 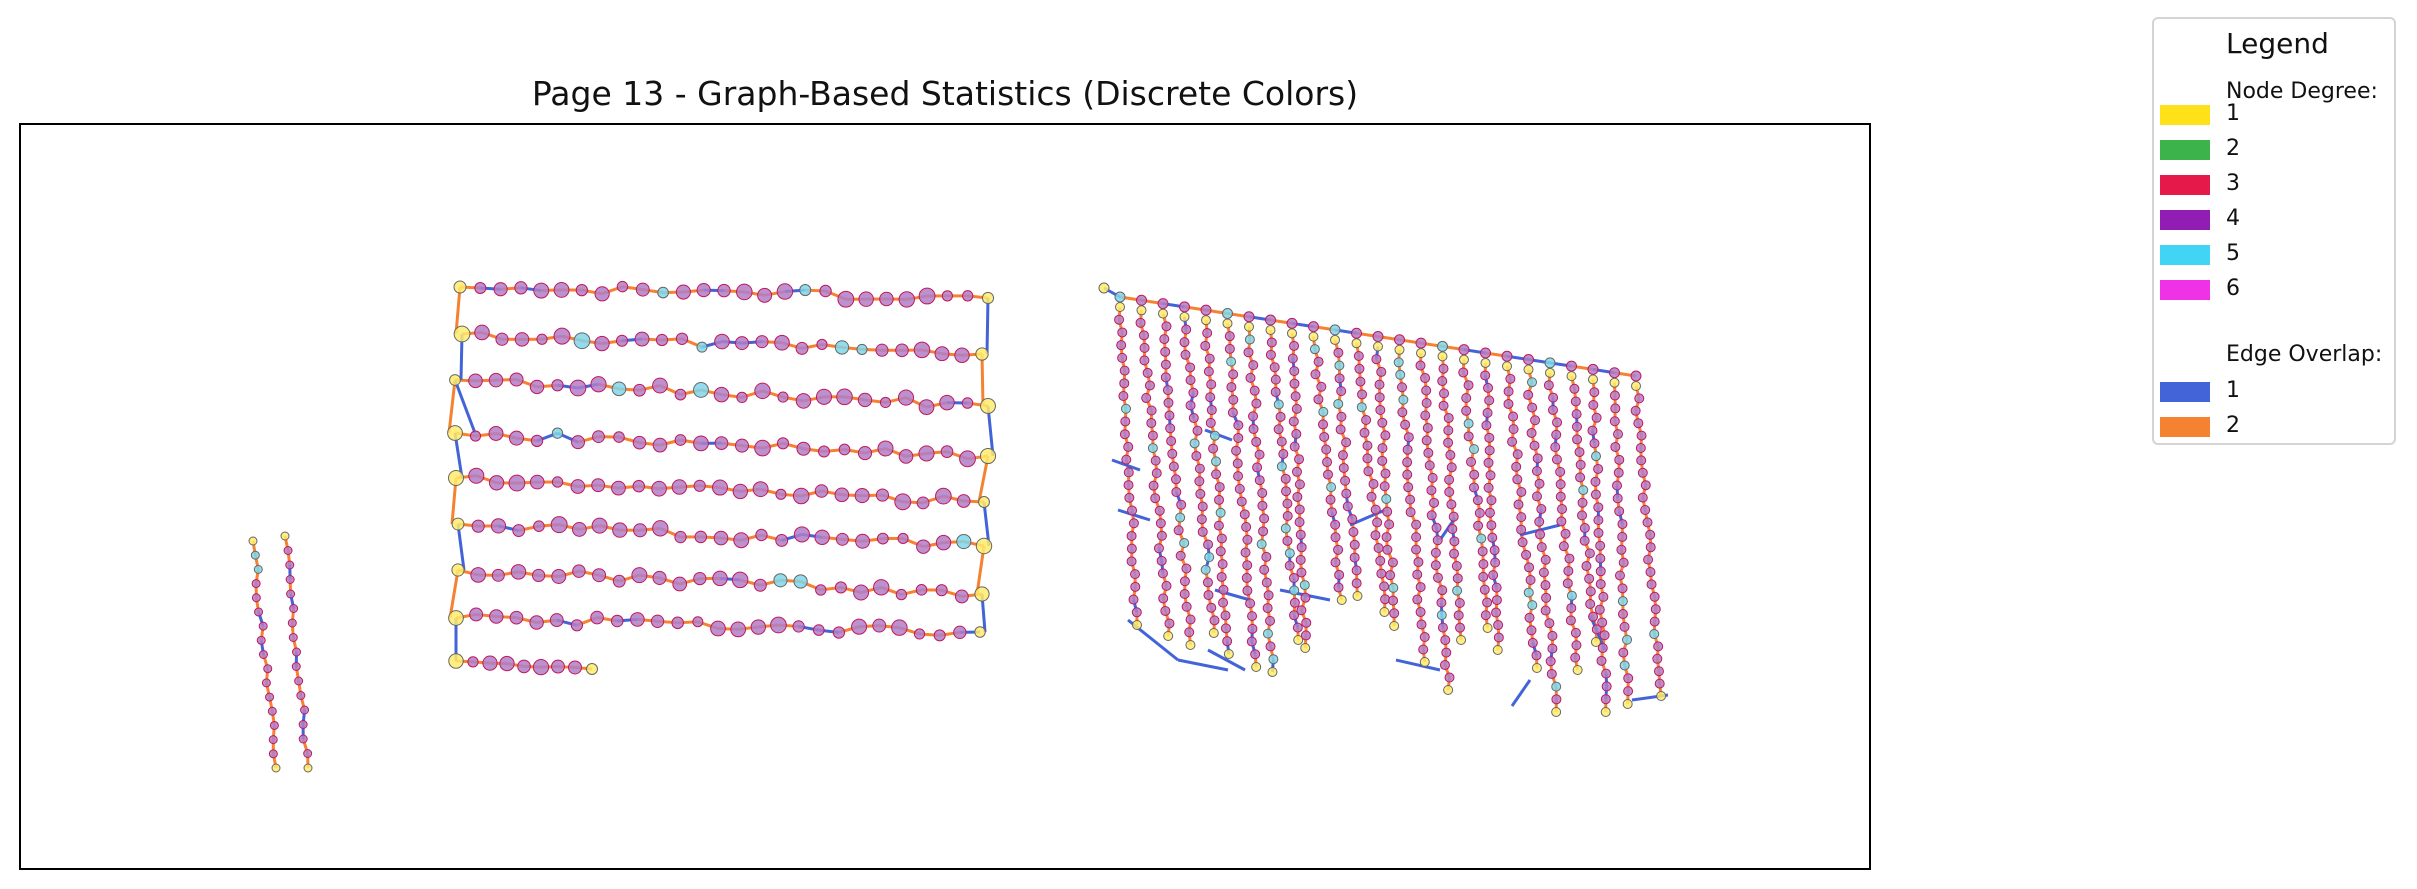 I want to click on legend-label: 2, so click(x=2233, y=148).